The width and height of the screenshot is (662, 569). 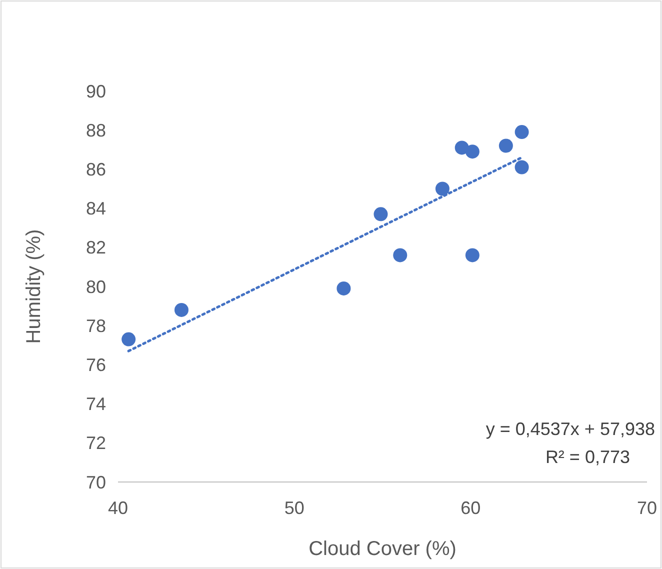 What do you see at coordinates (294, 508) in the screenshot?
I see `x-tick-label: 50` at bounding box center [294, 508].